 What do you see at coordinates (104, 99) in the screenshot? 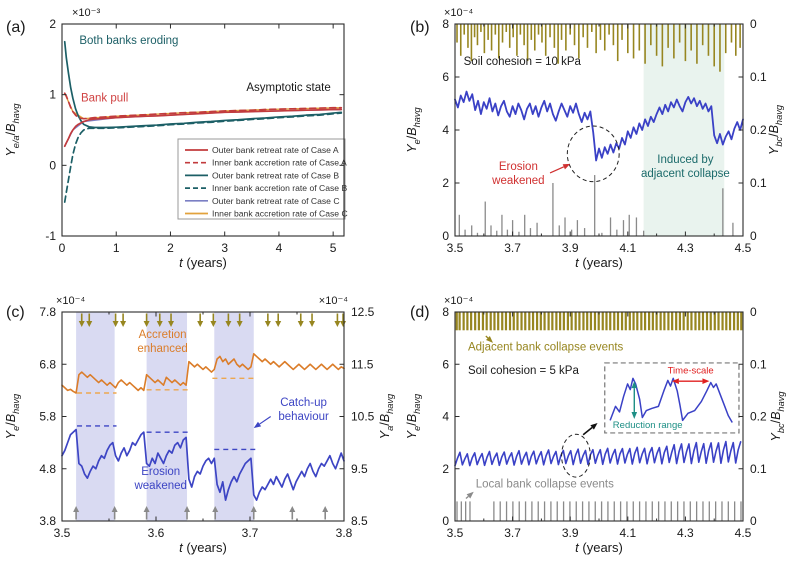
I see `annotation-bank-pull: Bank pull` at bounding box center [104, 99].